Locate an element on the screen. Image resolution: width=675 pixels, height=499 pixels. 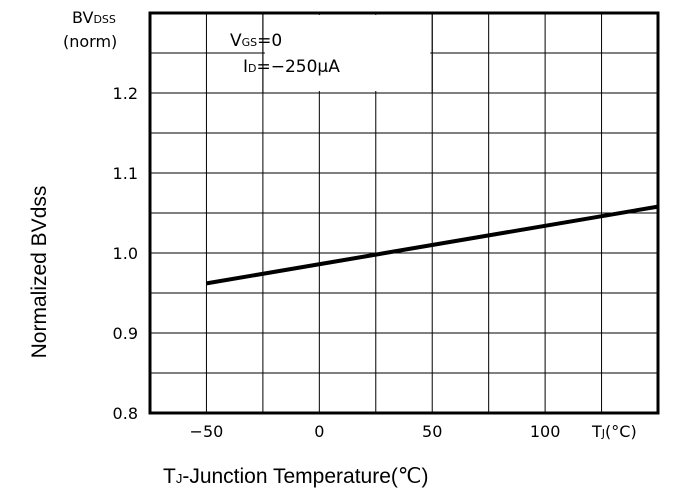
y-unit-label: BVDSS is located at coordinates (94, 17).